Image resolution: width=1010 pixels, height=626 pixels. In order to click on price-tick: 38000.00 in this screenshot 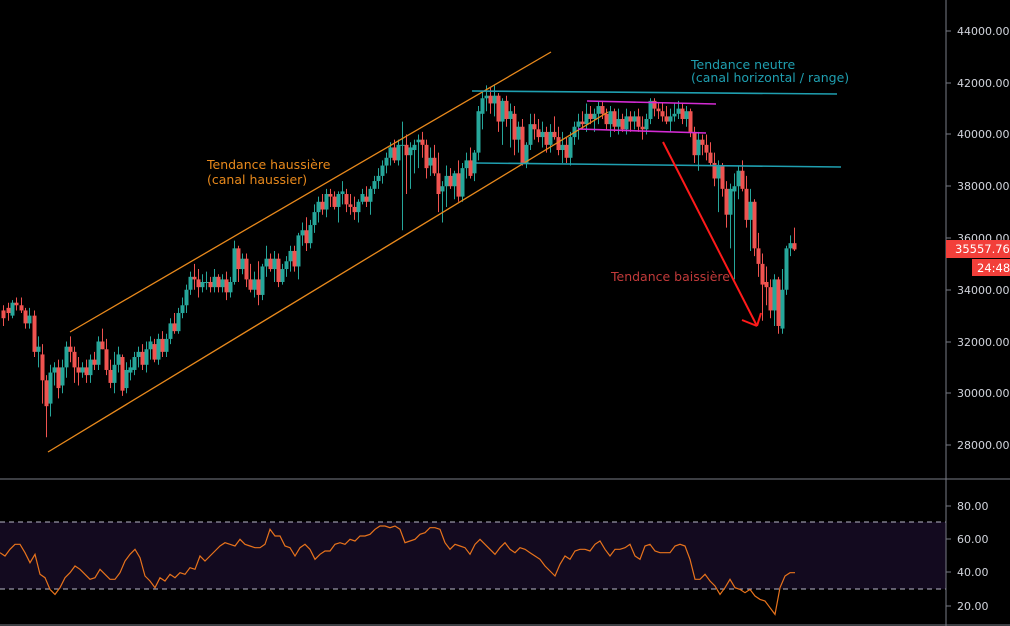, I will do `click(978, 186)`.